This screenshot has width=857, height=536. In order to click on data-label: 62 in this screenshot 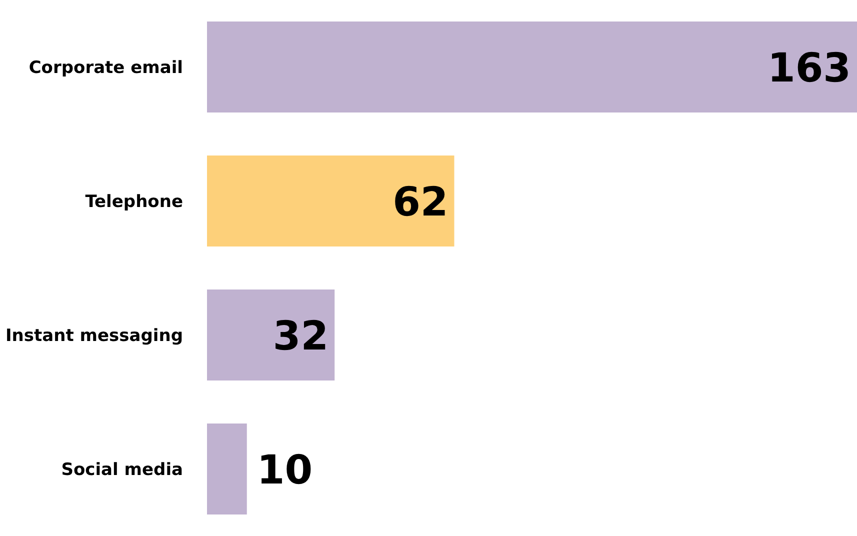, I will do `click(420, 202)`.